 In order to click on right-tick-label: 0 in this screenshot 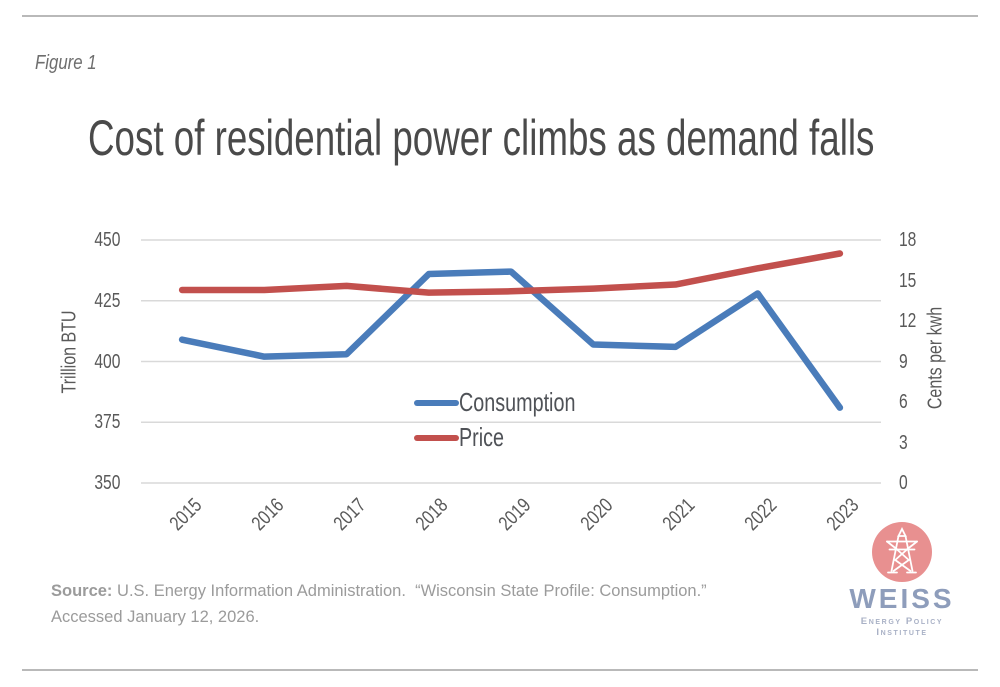, I will do `click(903, 483)`.